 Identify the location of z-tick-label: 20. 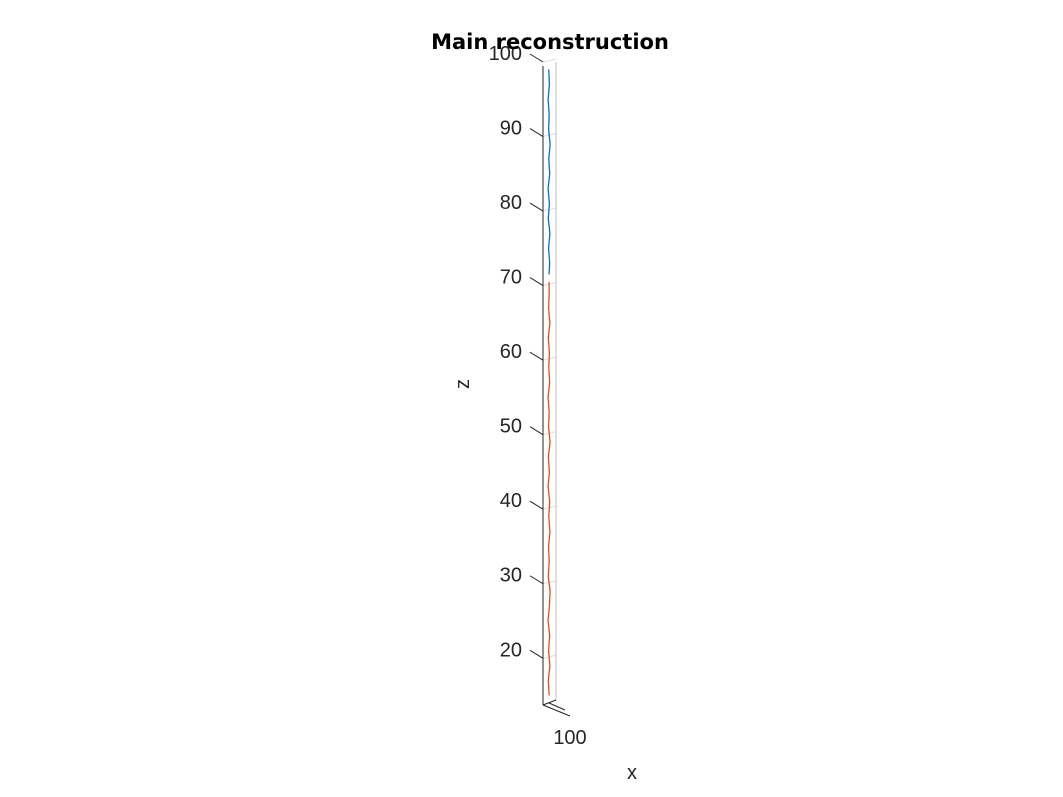
(511, 650).